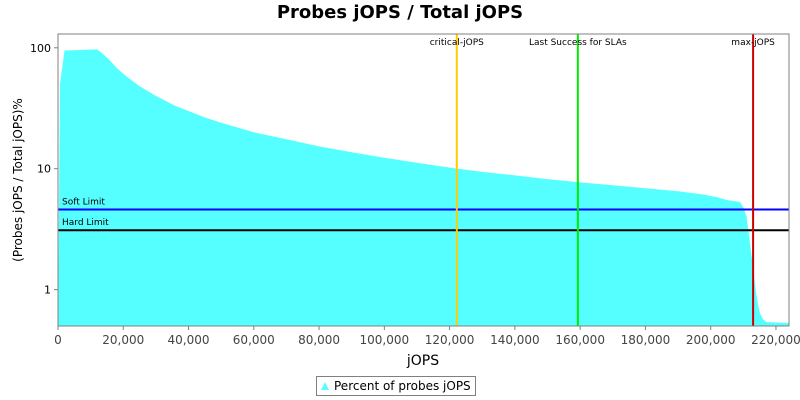 Image resolution: width=800 pixels, height=400 pixels. I want to click on vertical-marker-label-0: critical-jOPS, so click(457, 43).